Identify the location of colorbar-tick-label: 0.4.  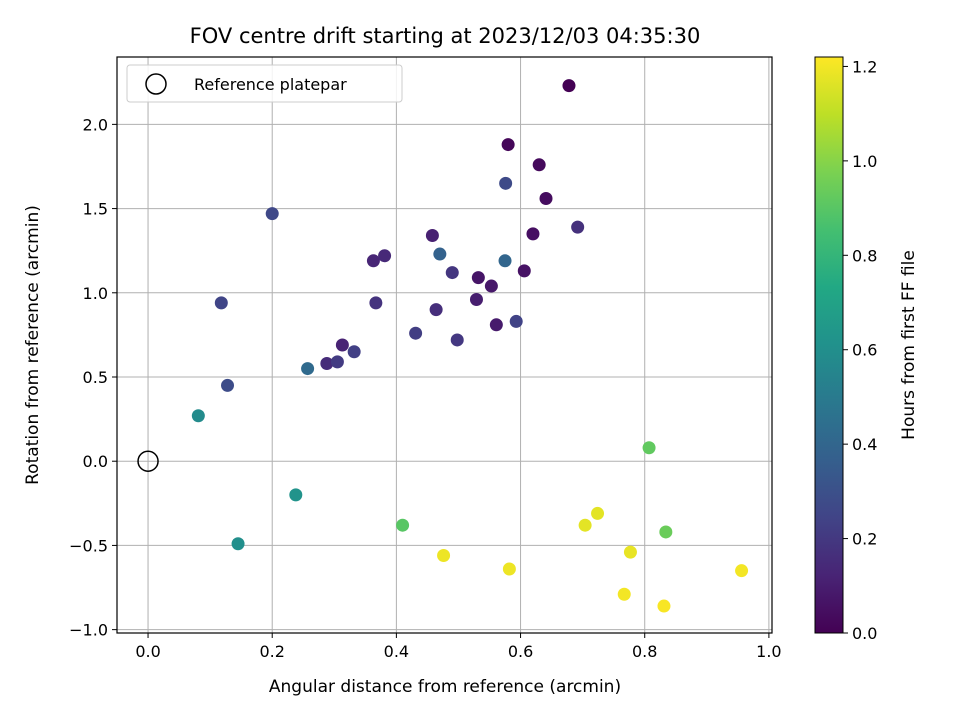
(864, 444).